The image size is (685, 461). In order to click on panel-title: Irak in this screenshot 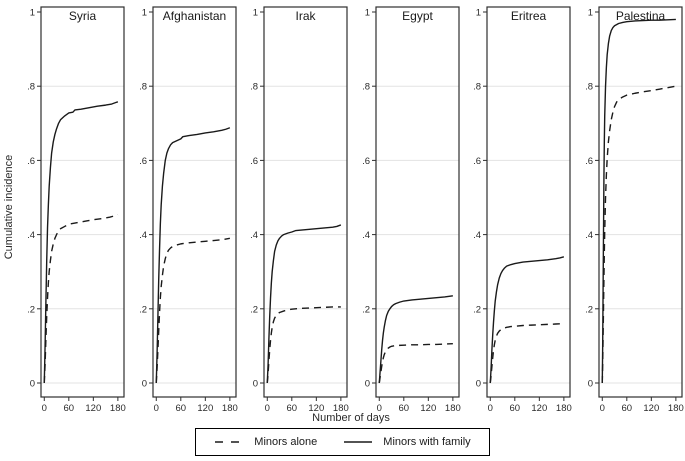, I will do `click(306, 16)`.